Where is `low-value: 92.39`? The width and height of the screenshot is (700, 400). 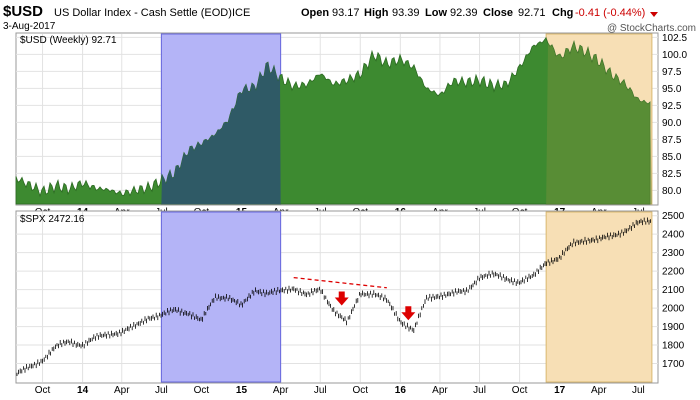 low-value: 92.39 is located at coordinates (464, 13).